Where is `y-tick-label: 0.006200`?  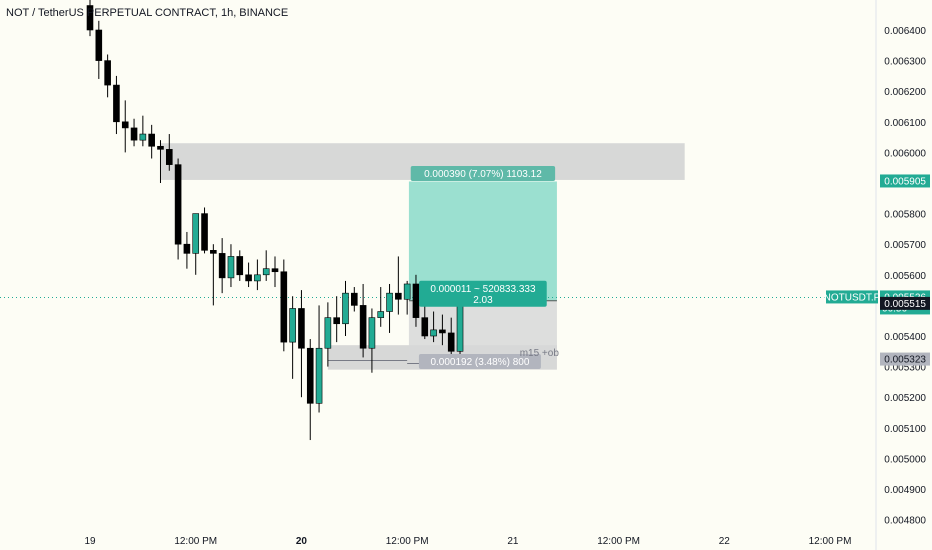 y-tick-label: 0.006200 is located at coordinates (905, 92).